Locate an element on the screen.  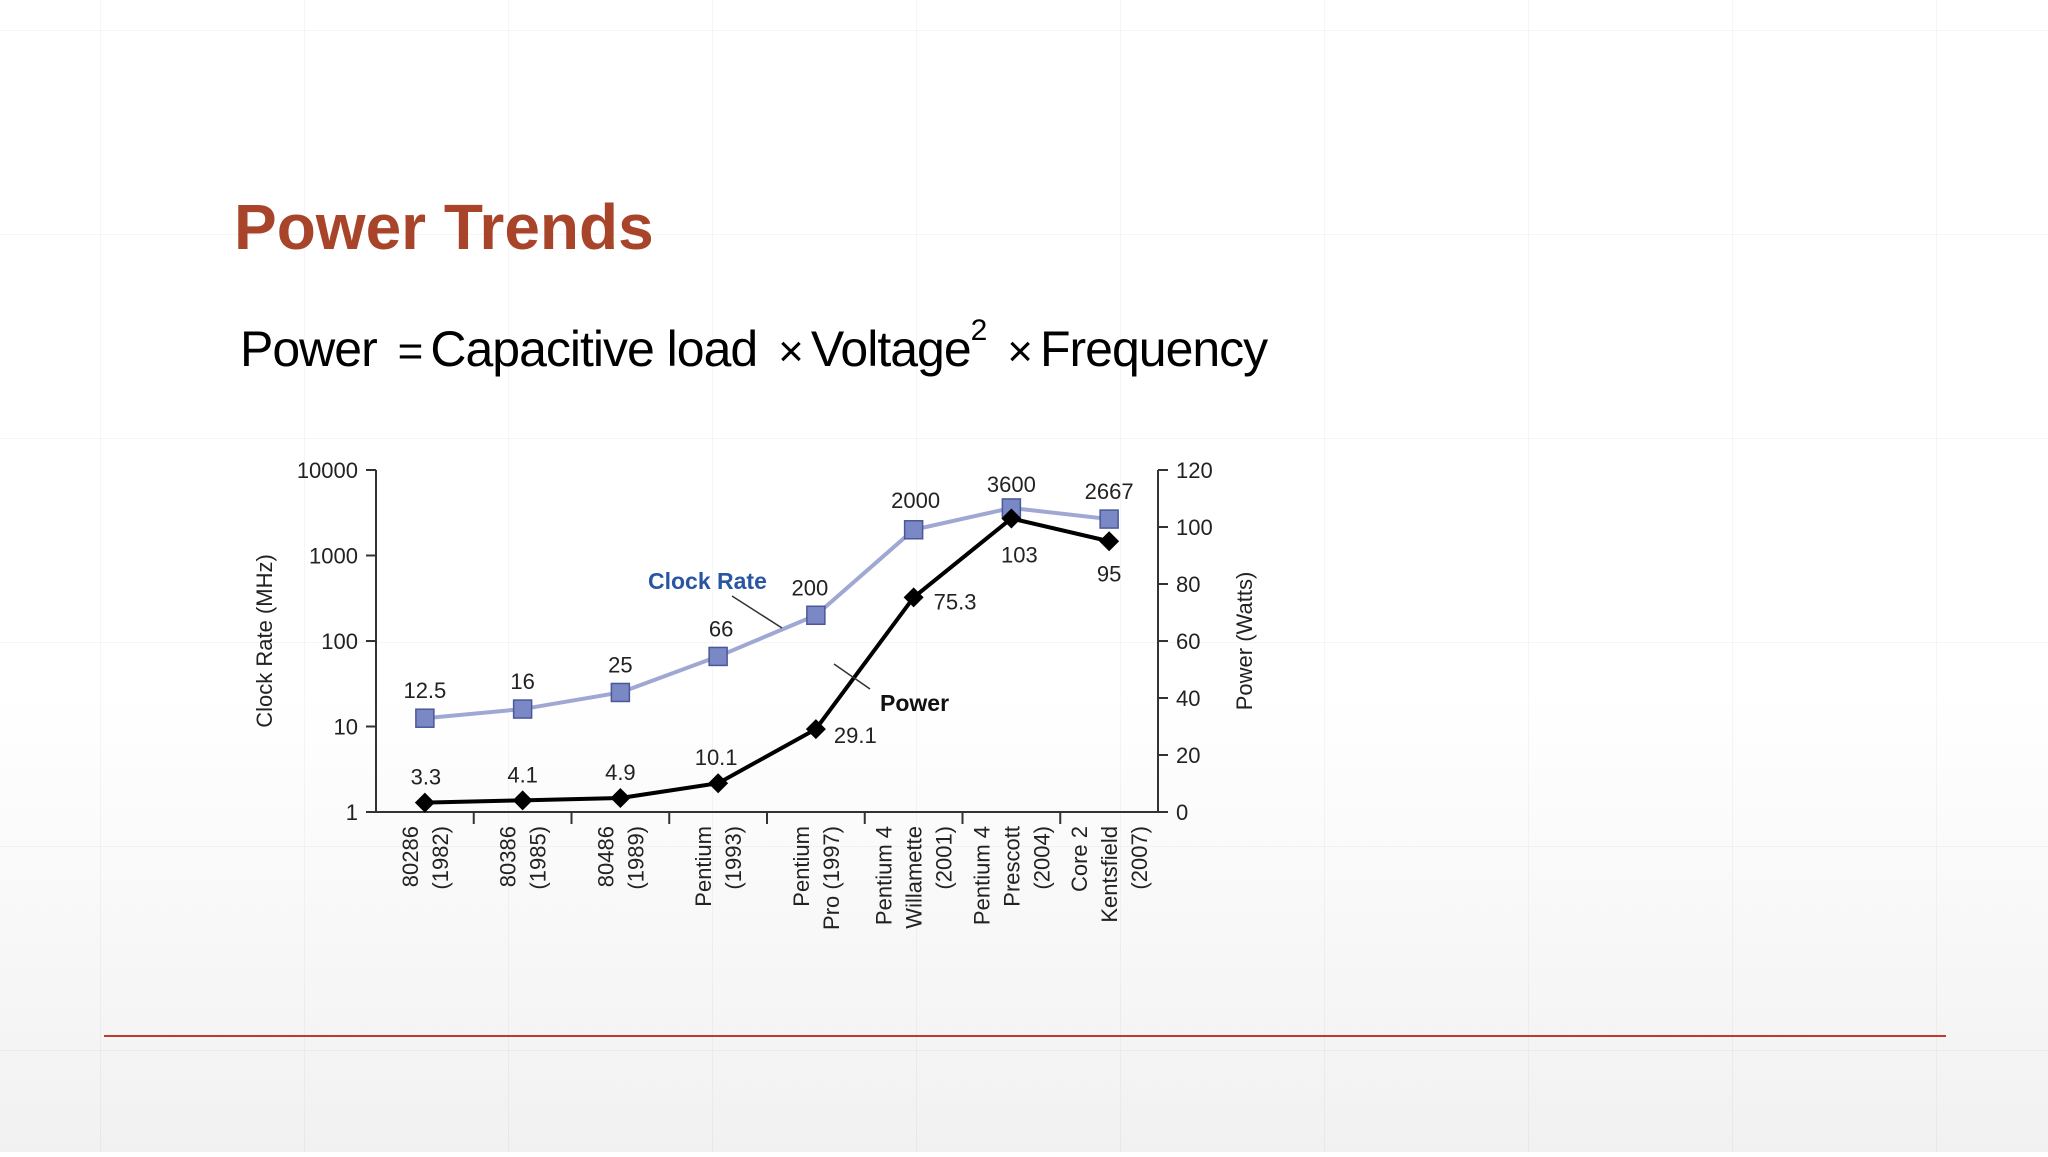
y-right-tick-label: 40 is located at coordinates (1188, 698).